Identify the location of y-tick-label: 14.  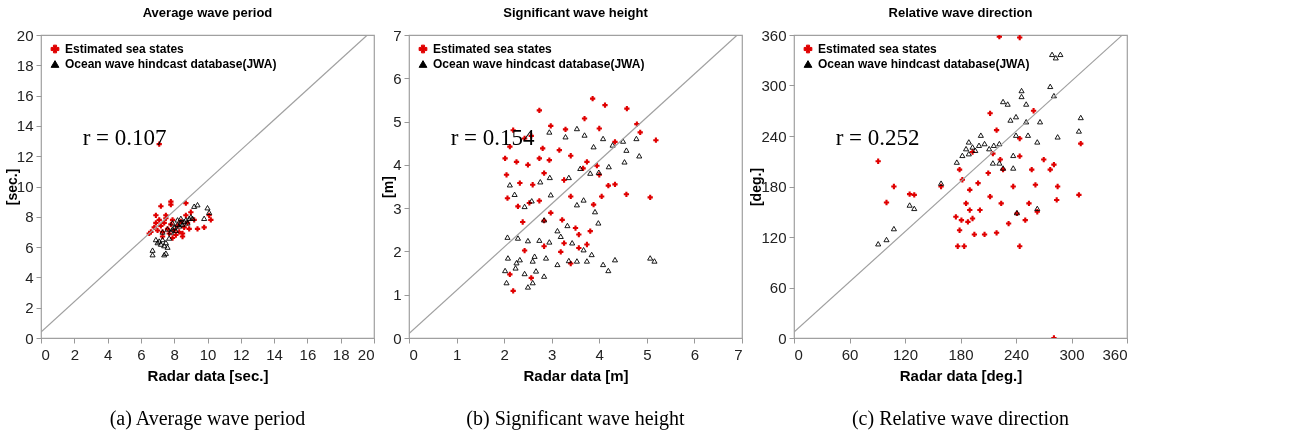
(25, 126).